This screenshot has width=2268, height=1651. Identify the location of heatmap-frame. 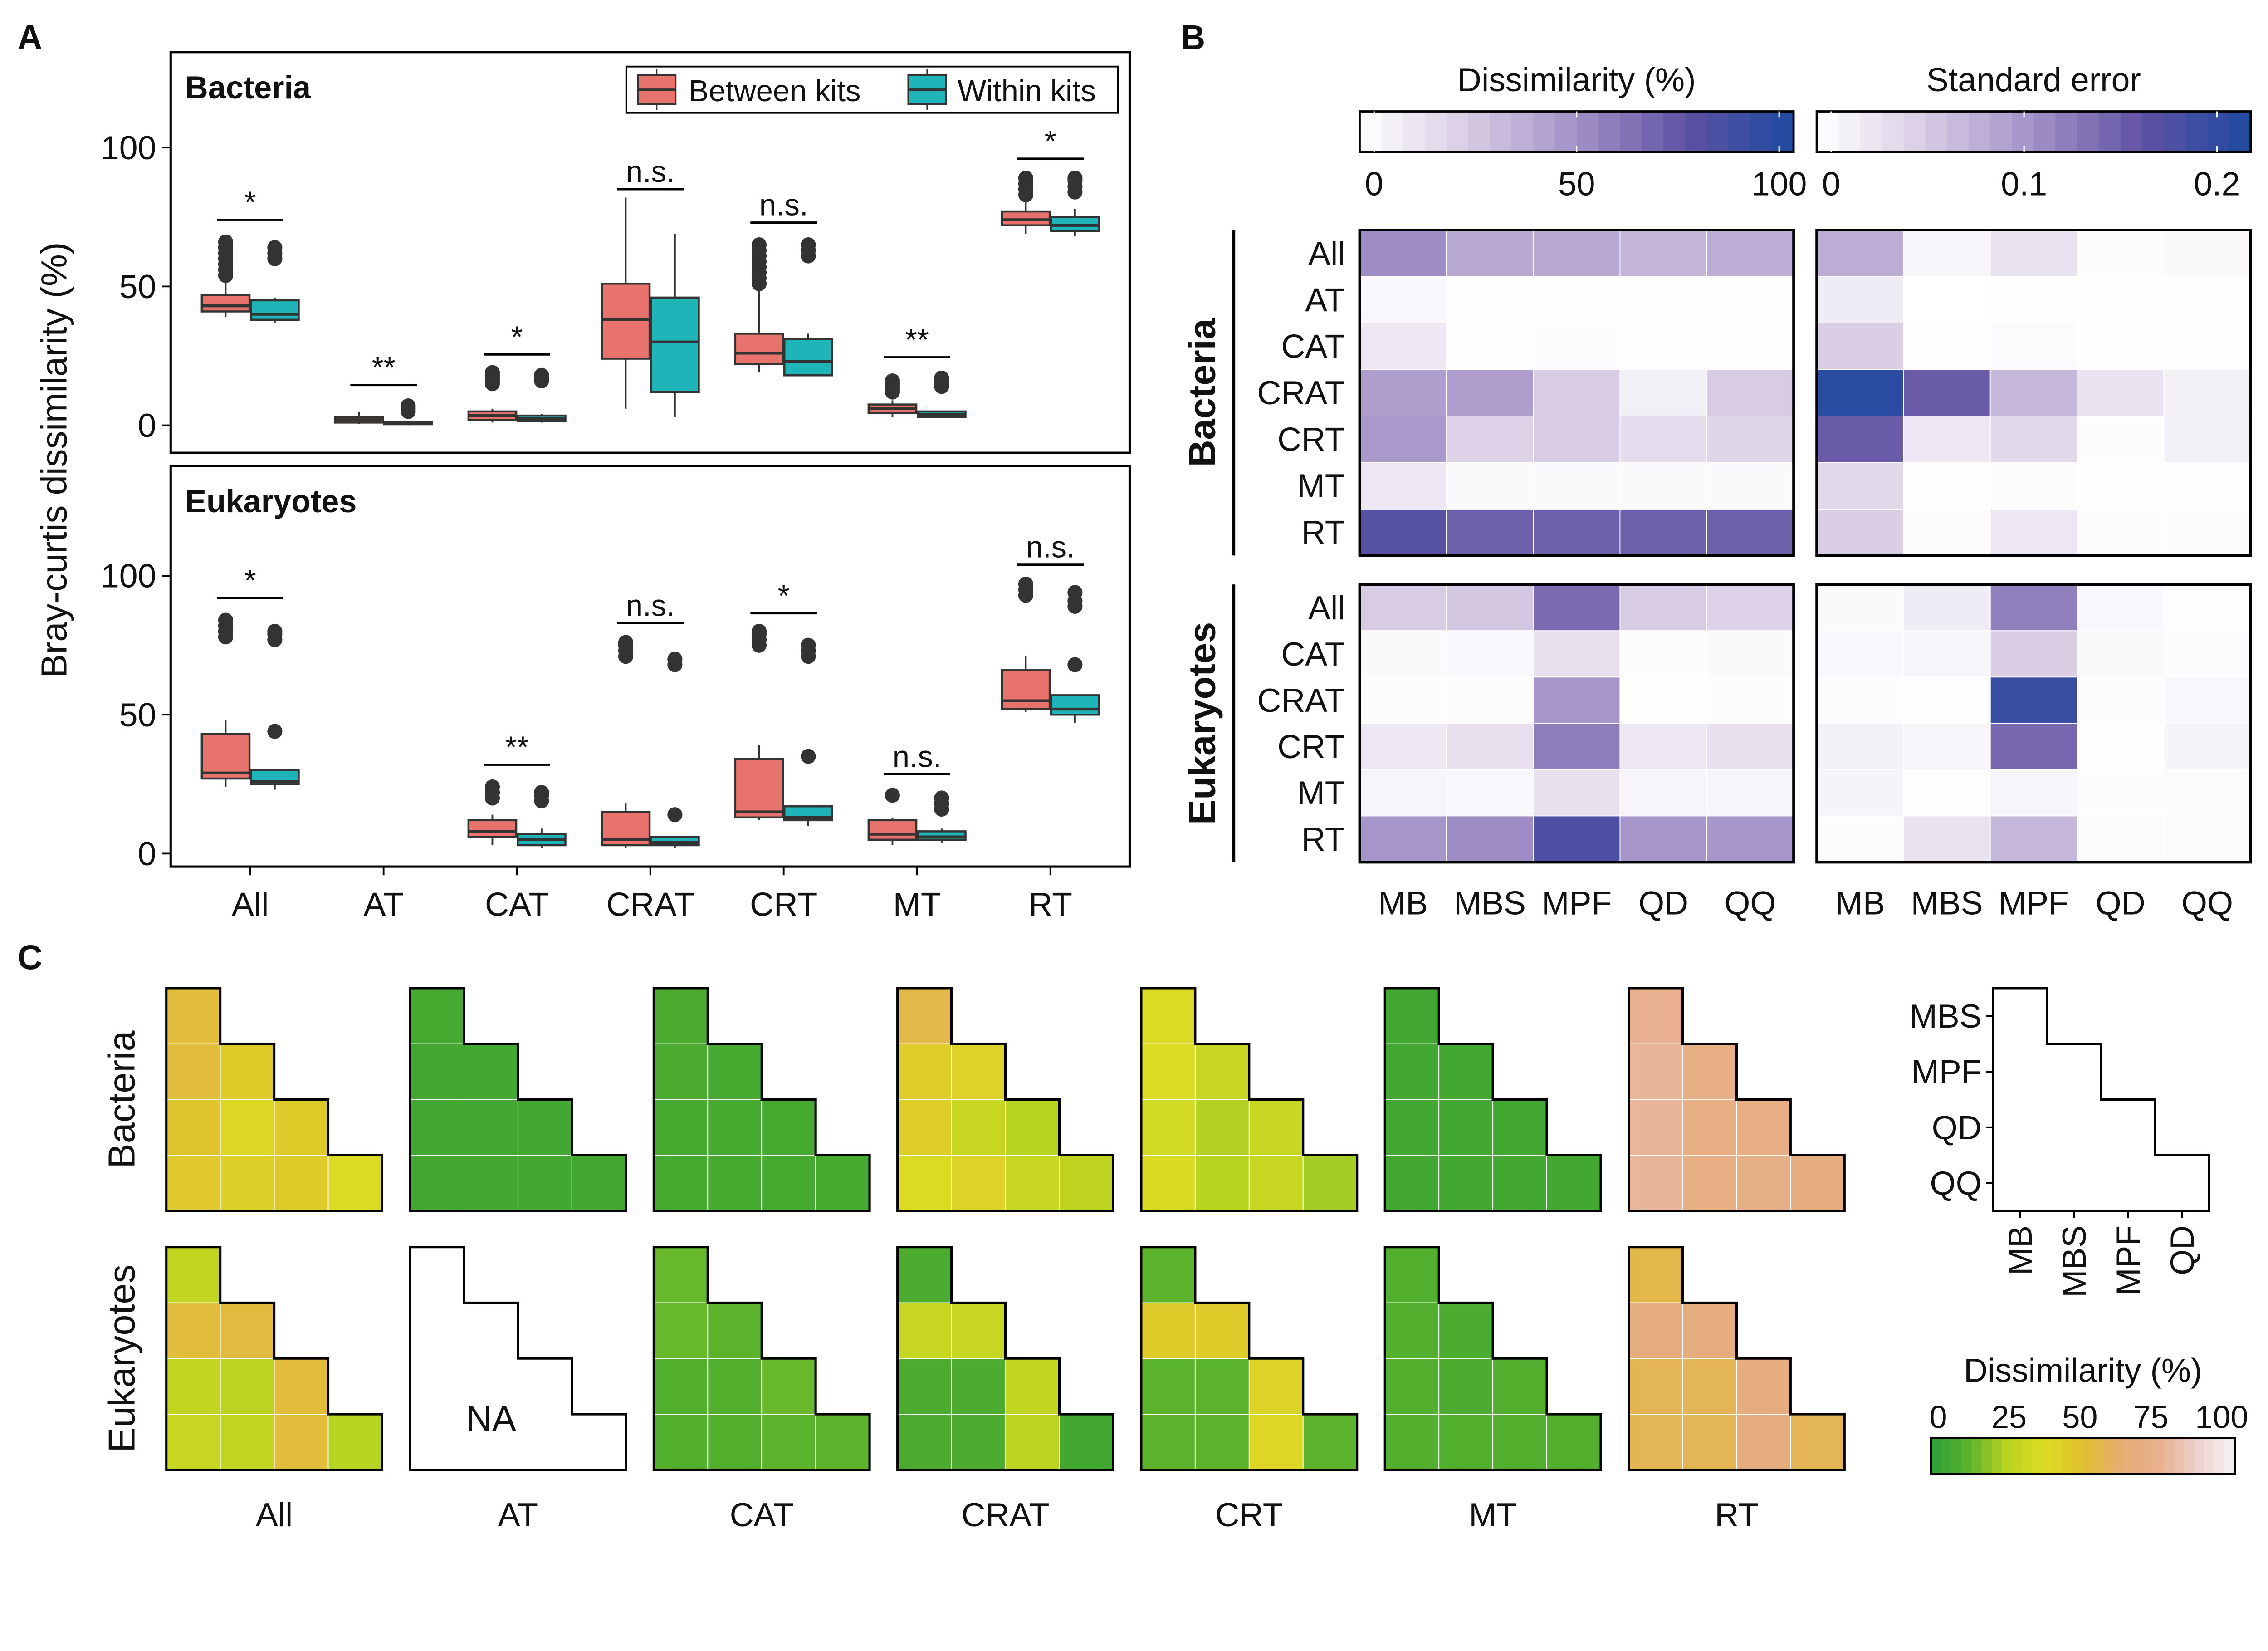
(2034, 724).